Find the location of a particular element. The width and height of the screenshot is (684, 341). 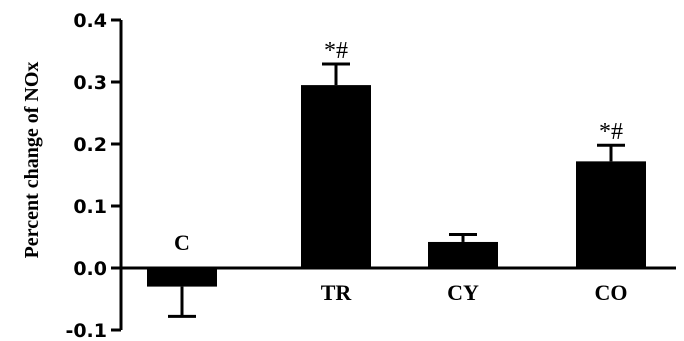

y-tick-label: 0.2 is located at coordinates (90, 145).